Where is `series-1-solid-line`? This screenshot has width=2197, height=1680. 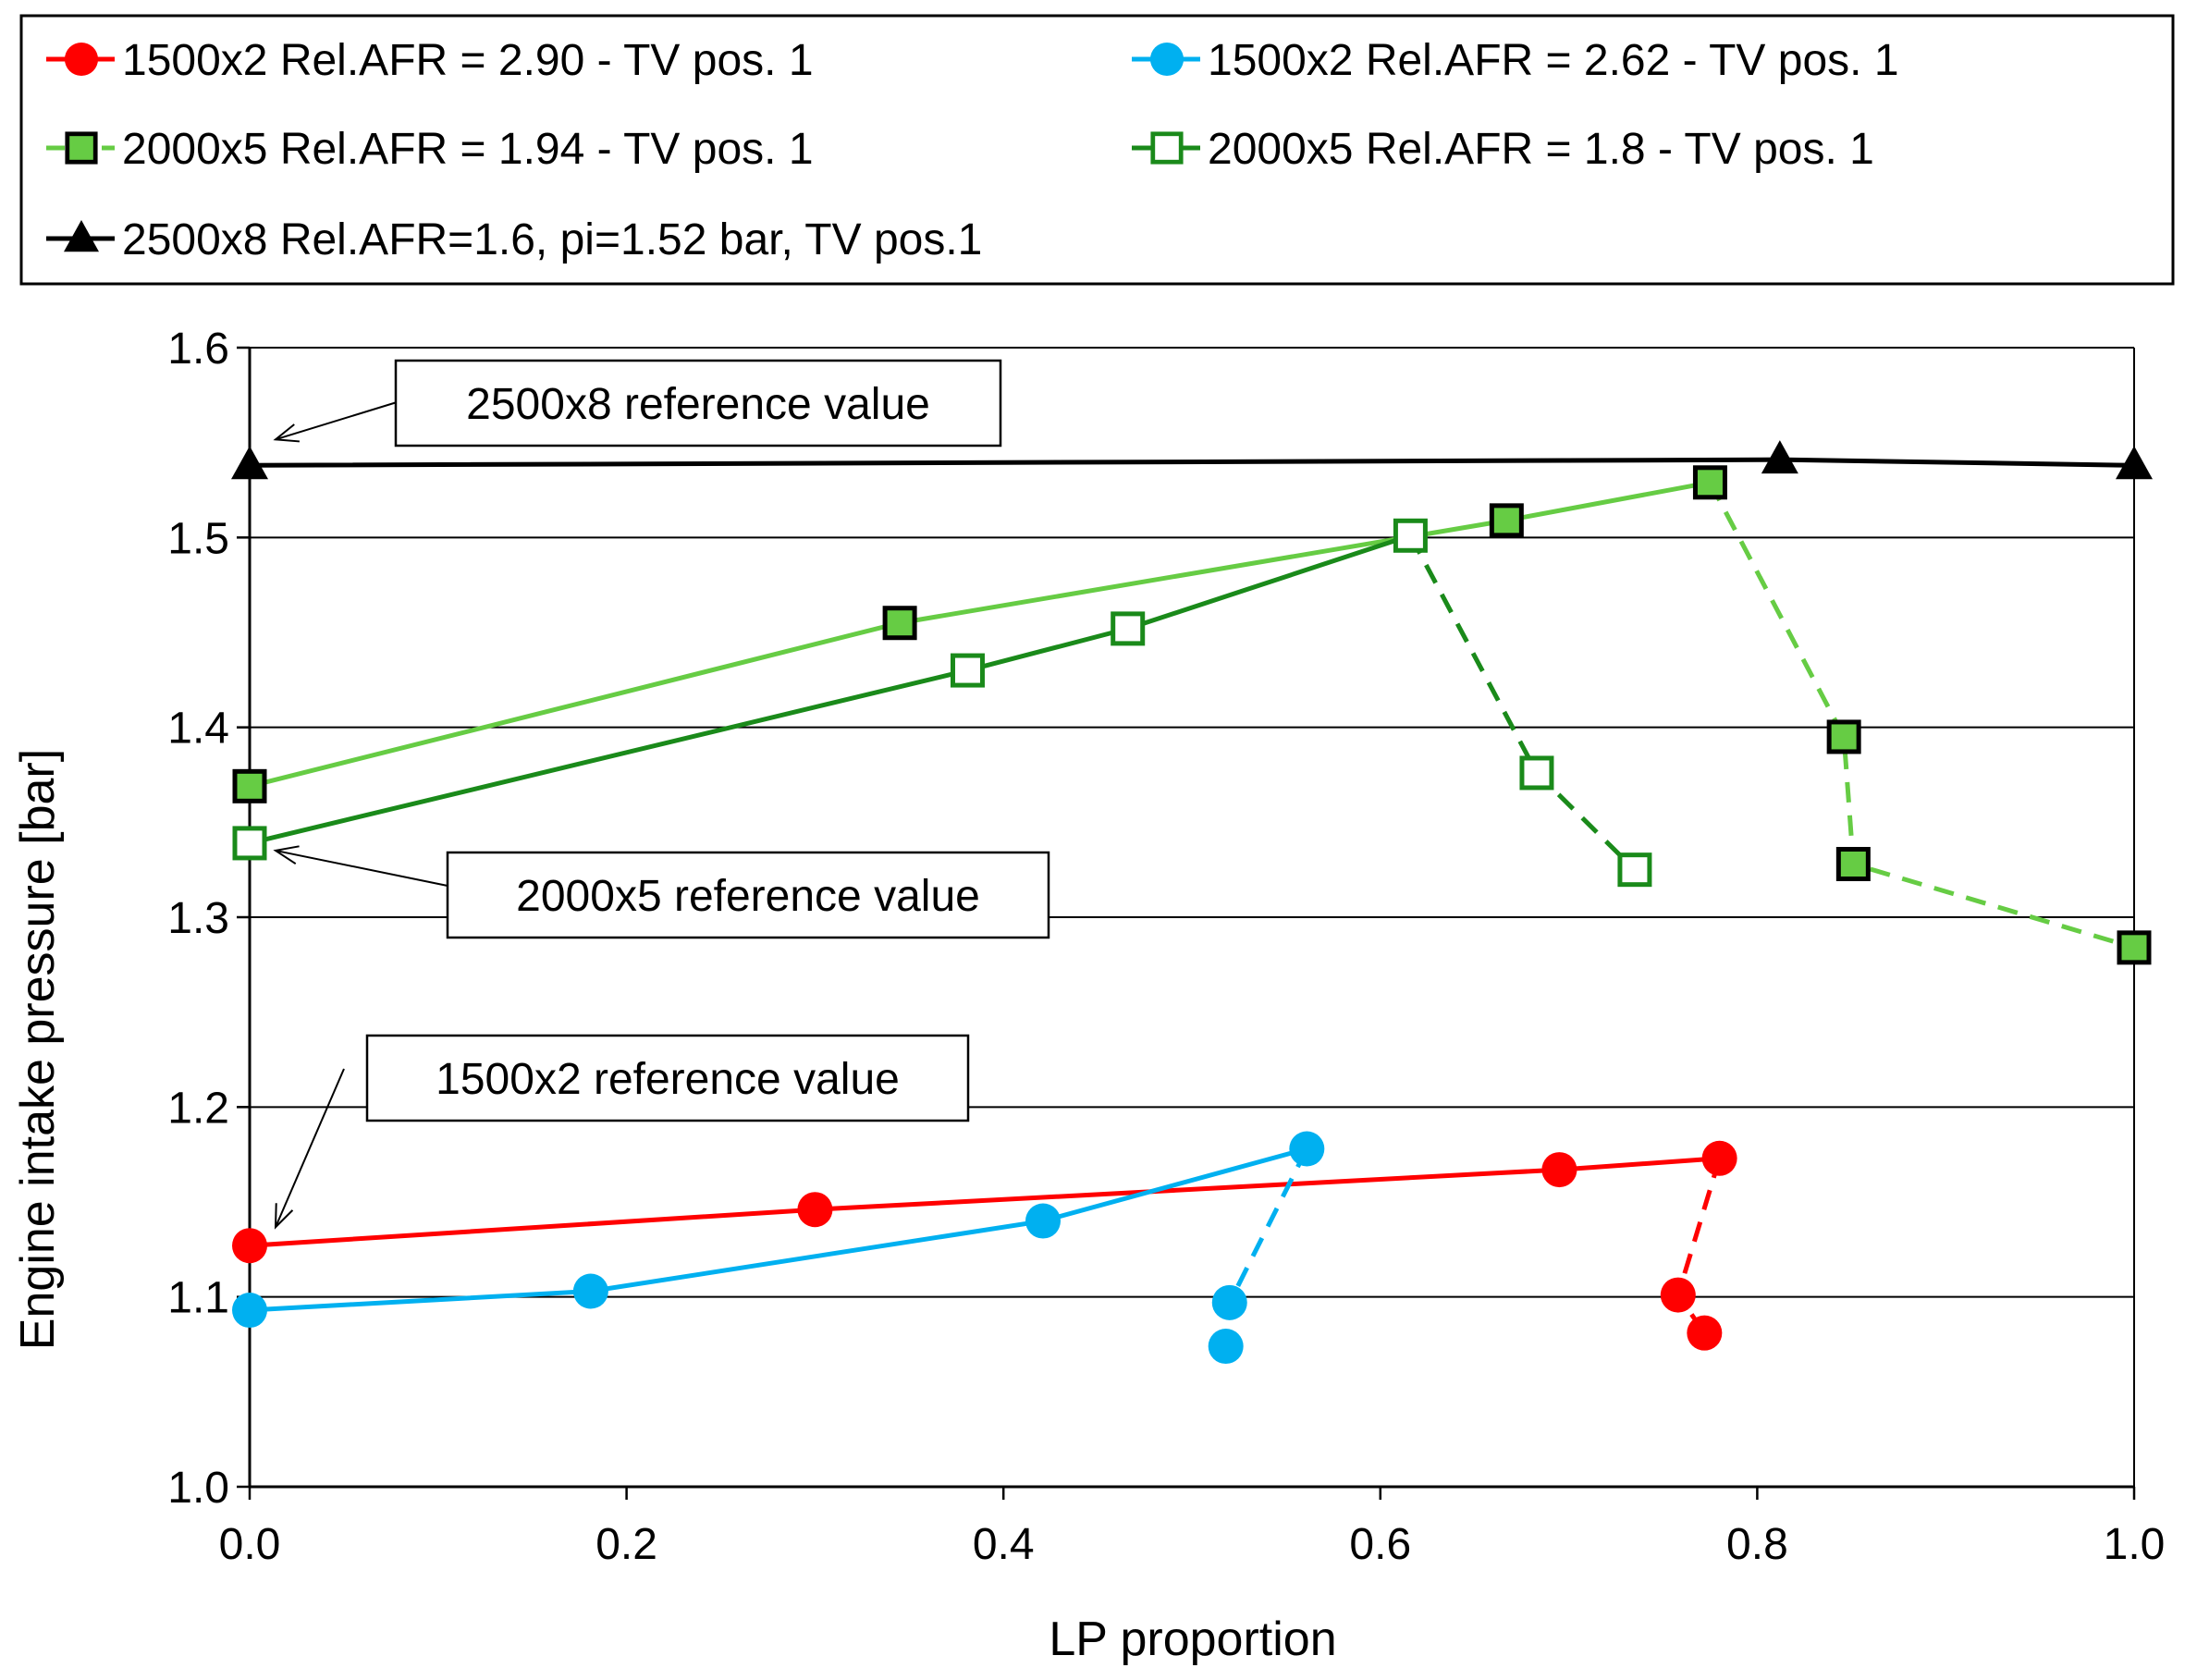
series-1-solid-line is located at coordinates (778, 1230).